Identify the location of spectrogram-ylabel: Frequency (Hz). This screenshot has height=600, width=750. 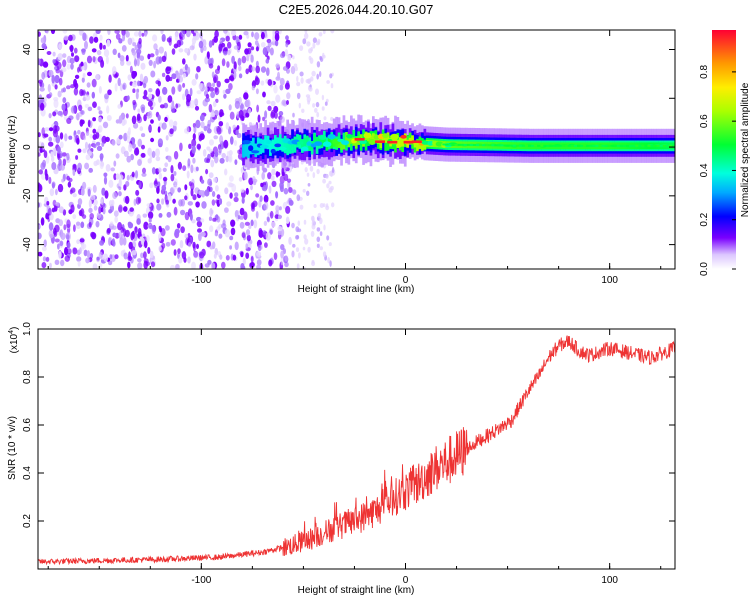
(12, 150).